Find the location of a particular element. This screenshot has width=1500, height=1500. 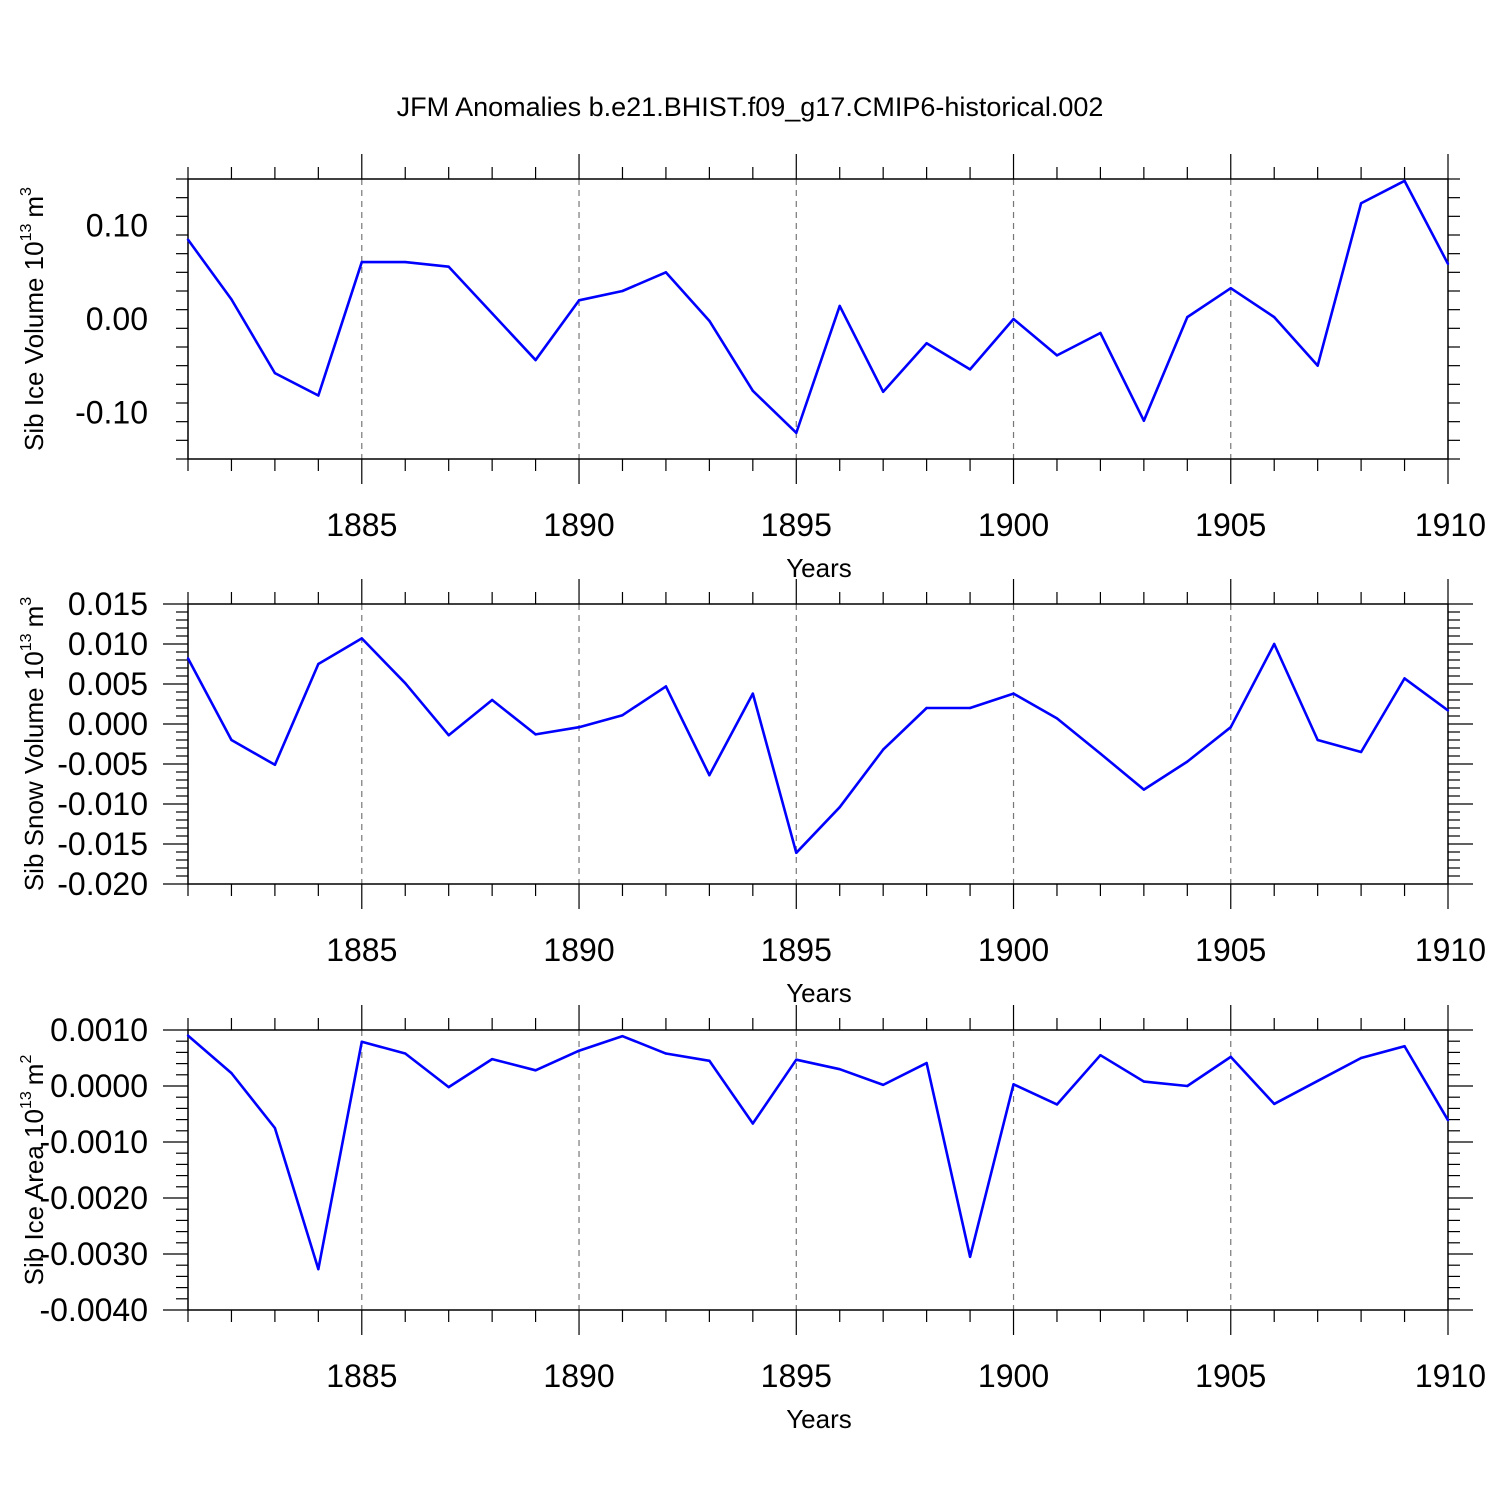

x-tick-label: 1895 is located at coordinates (796, 1376).